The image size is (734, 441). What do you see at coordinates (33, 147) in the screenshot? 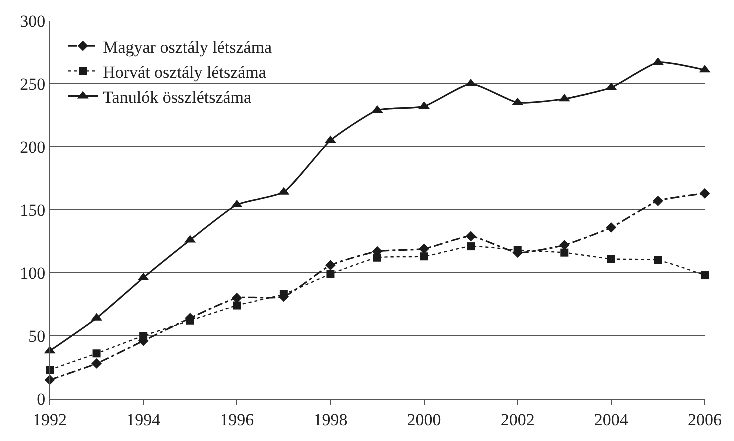
I see `y-tick-label: 200` at bounding box center [33, 147].